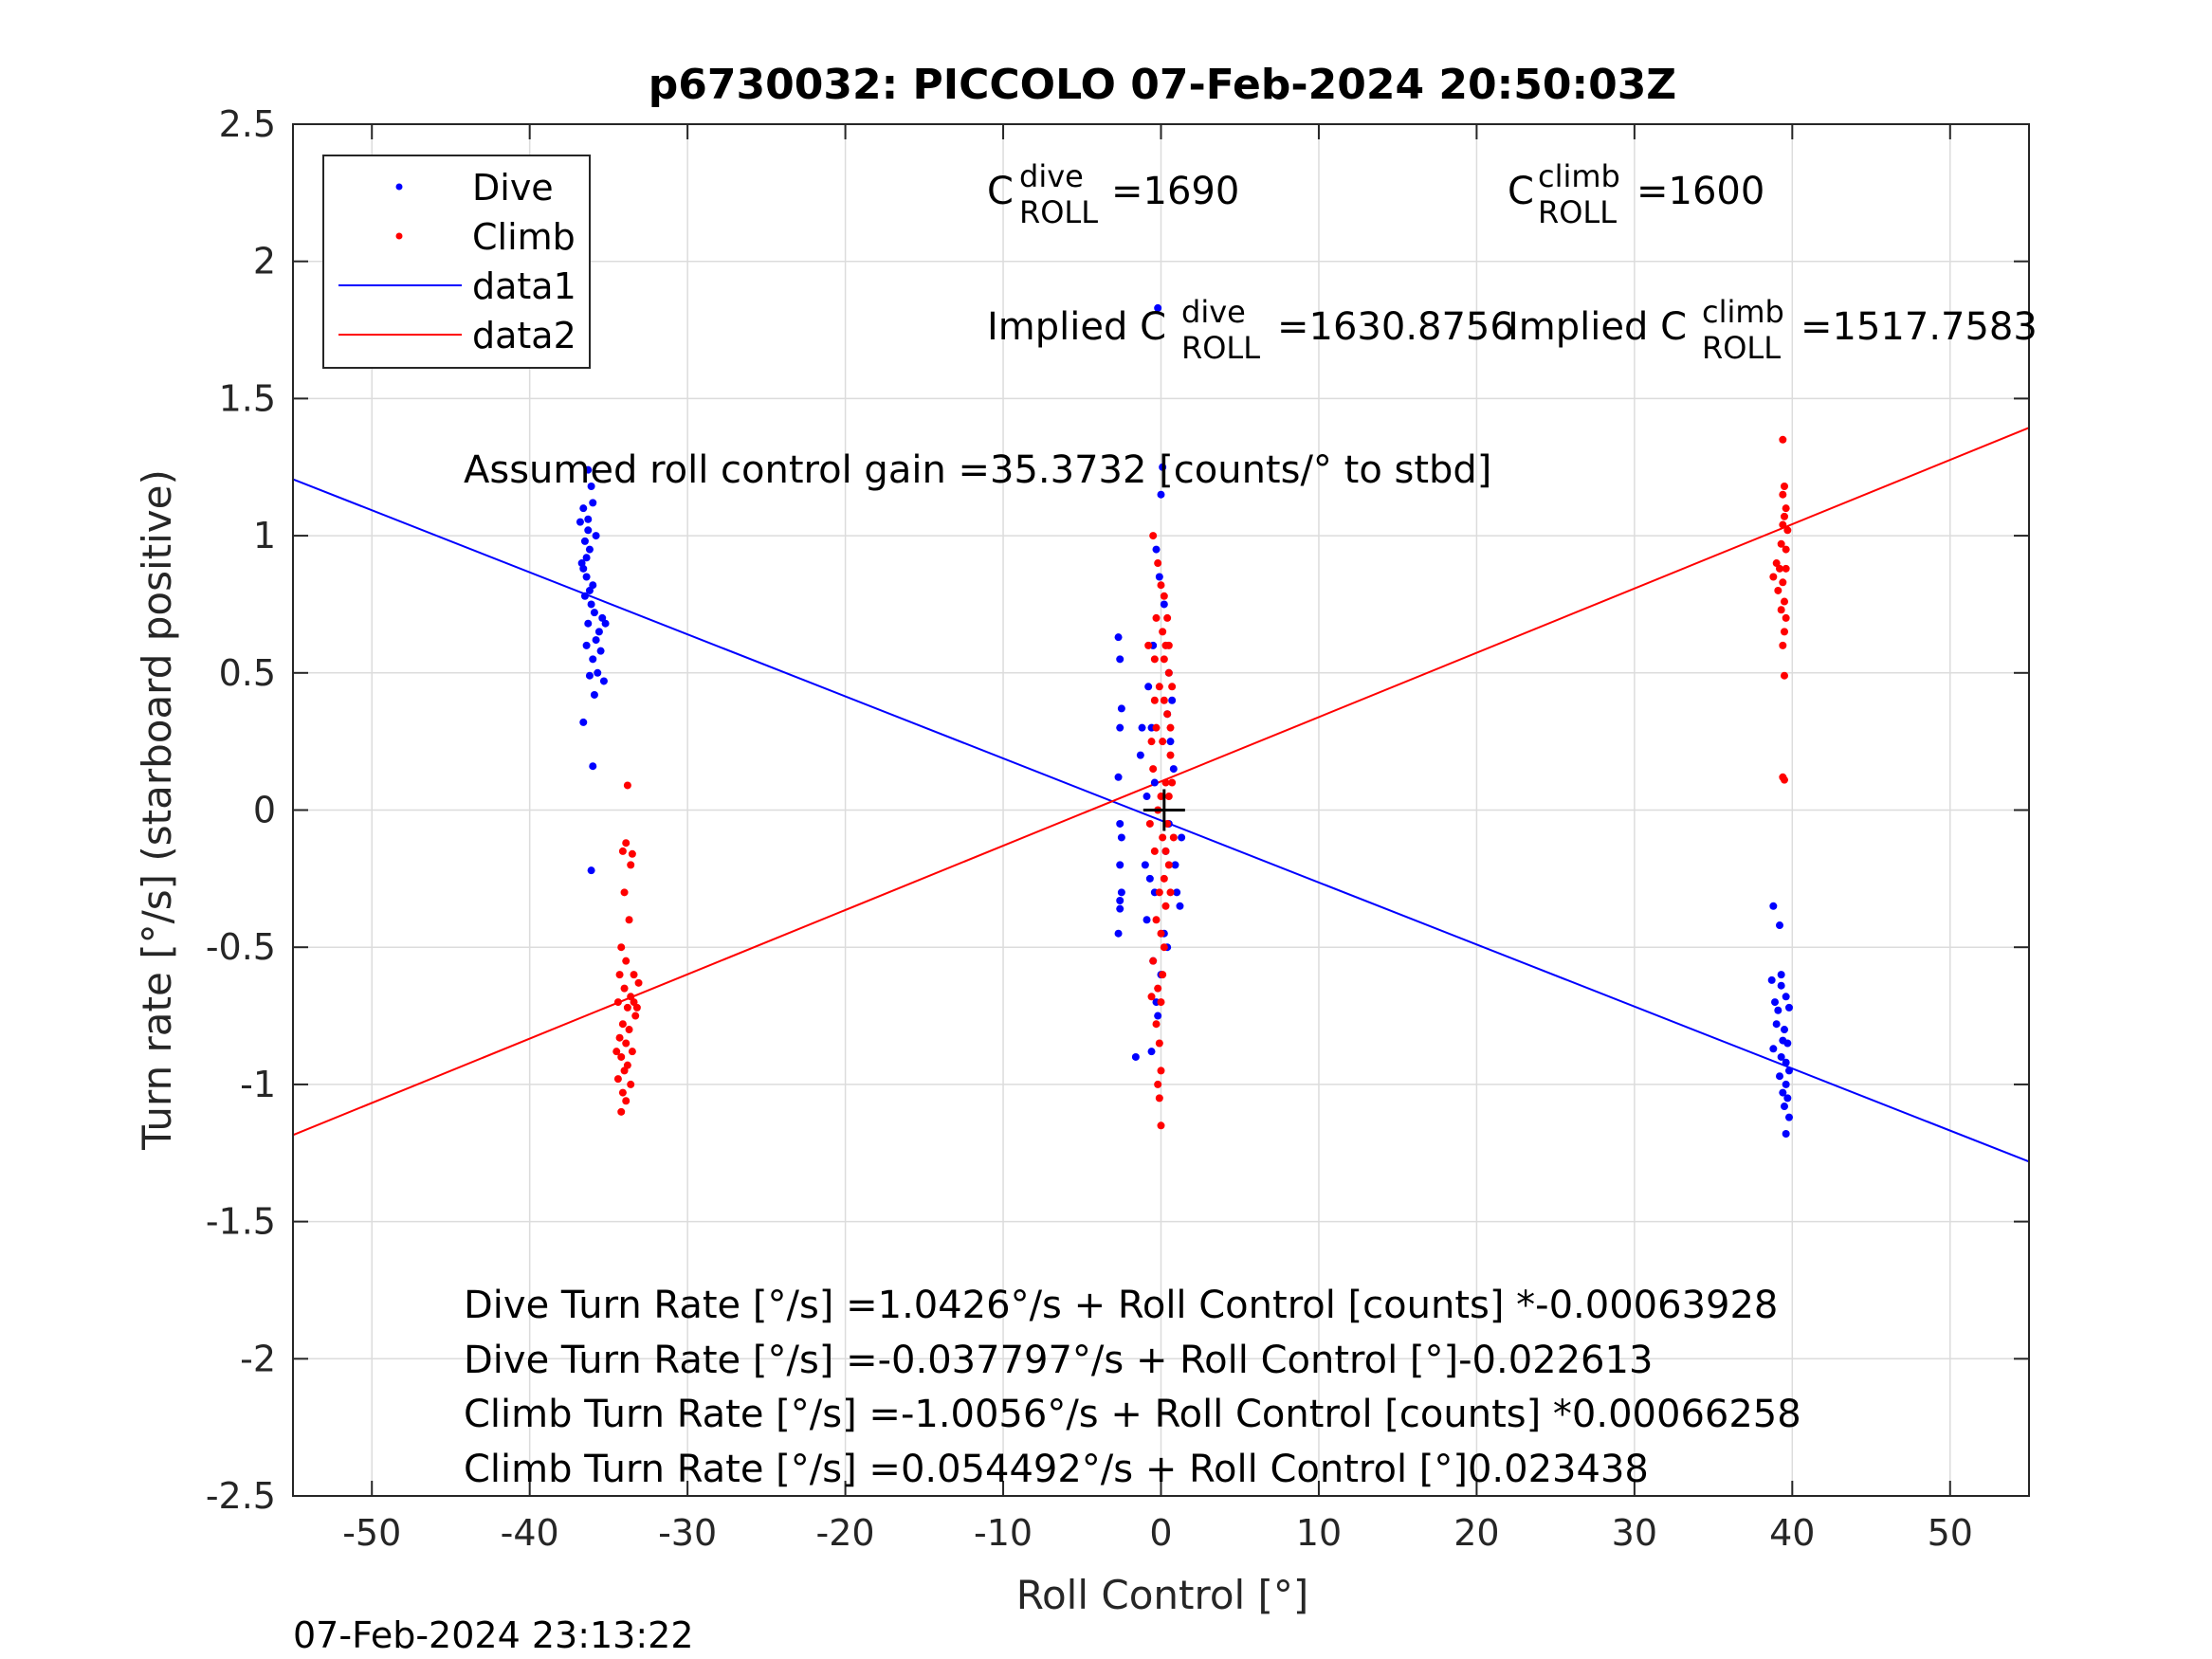 The image size is (2212, 1659). I want to click on legend-label-data2: data2, so click(524, 335).